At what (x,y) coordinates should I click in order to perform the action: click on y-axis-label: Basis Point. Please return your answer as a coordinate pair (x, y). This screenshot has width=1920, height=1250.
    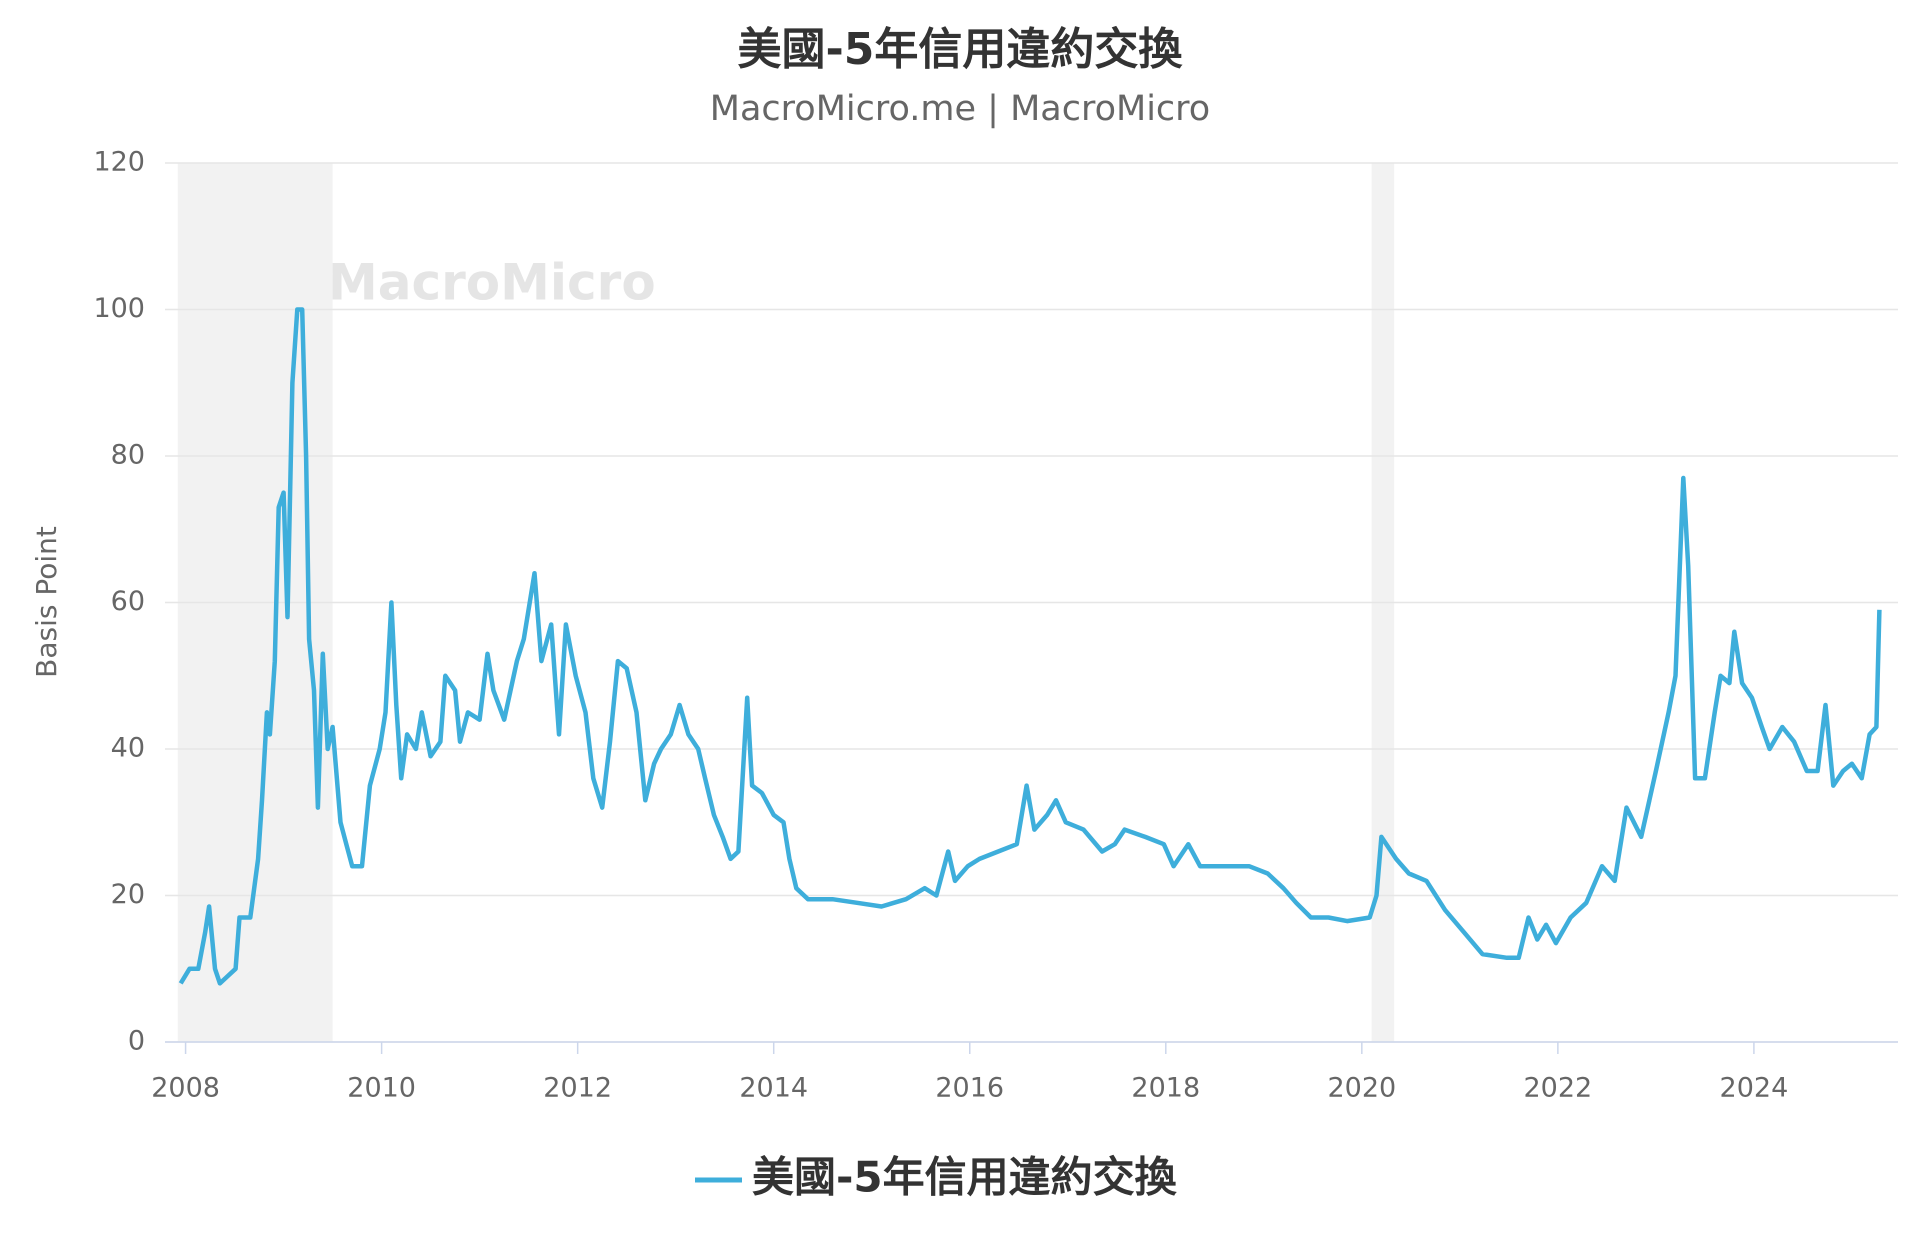
    Looking at the image, I should click on (46, 602).